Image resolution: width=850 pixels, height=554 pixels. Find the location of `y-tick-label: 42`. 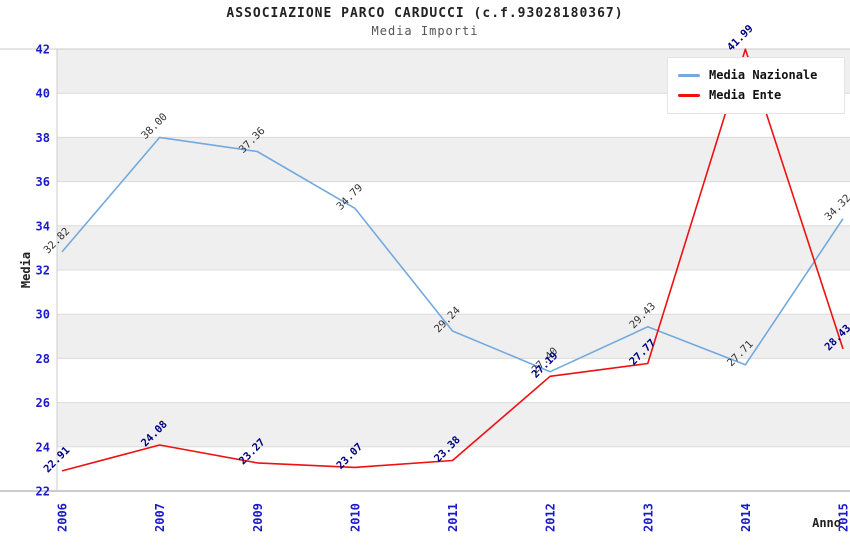

y-tick-label: 42 is located at coordinates (43, 50).